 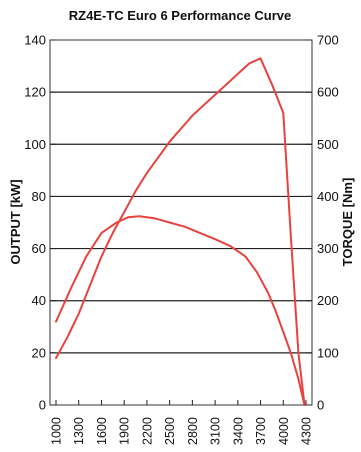 What do you see at coordinates (180, 15) in the screenshot?
I see `chart-title: RZ4E-TC Euro 6 Performance Curve` at bounding box center [180, 15].